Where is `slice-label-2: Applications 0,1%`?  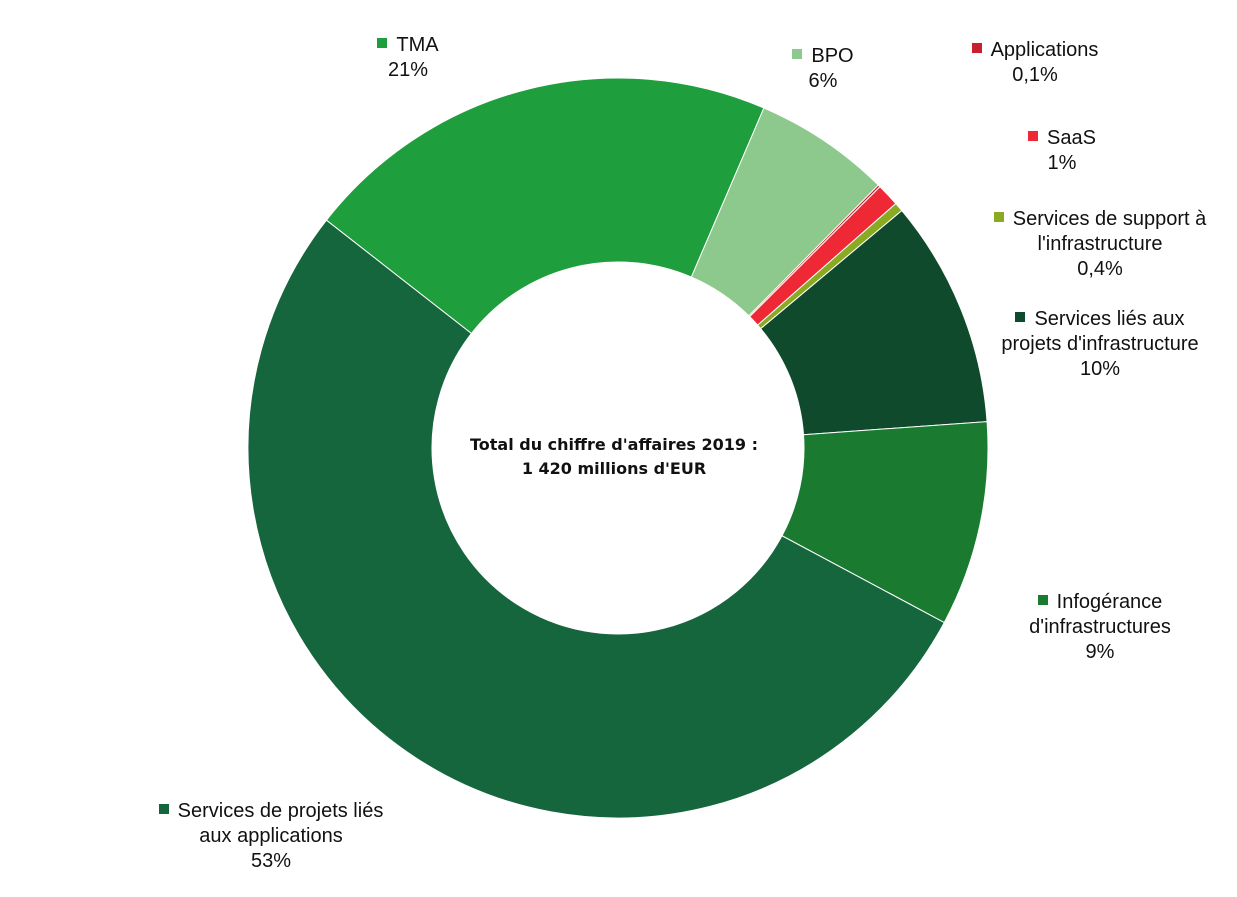 slice-label-2: Applications 0,1% is located at coordinates (1035, 63).